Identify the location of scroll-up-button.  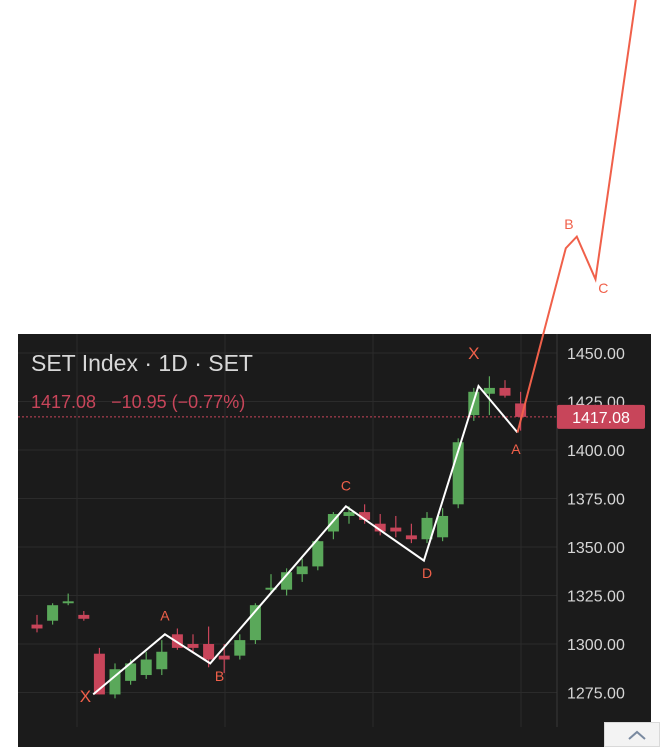
(632, 734).